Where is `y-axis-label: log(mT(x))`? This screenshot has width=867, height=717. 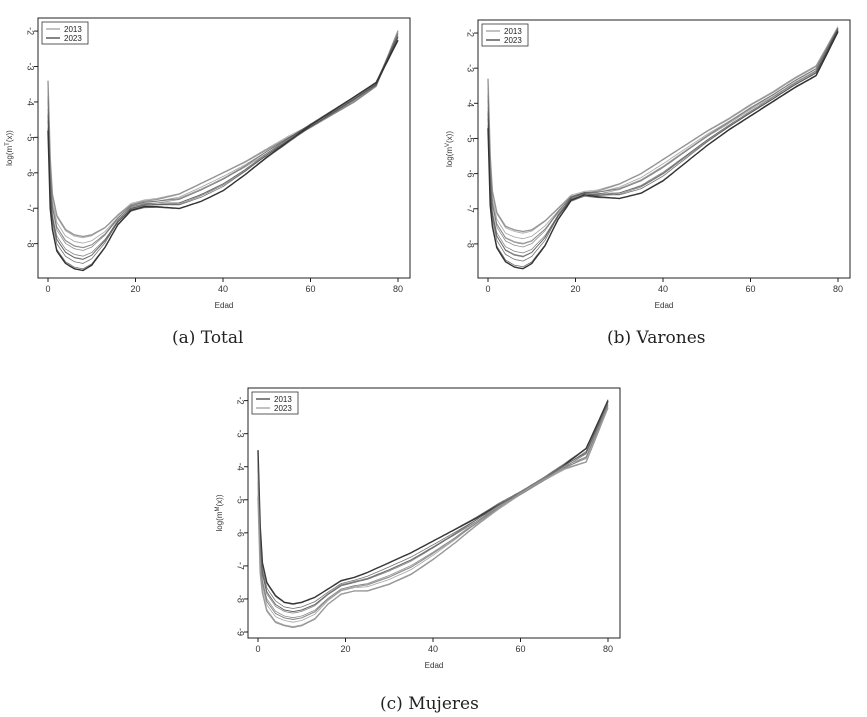 y-axis-label: log(mT(x)) is located at coordinates (9, 148).